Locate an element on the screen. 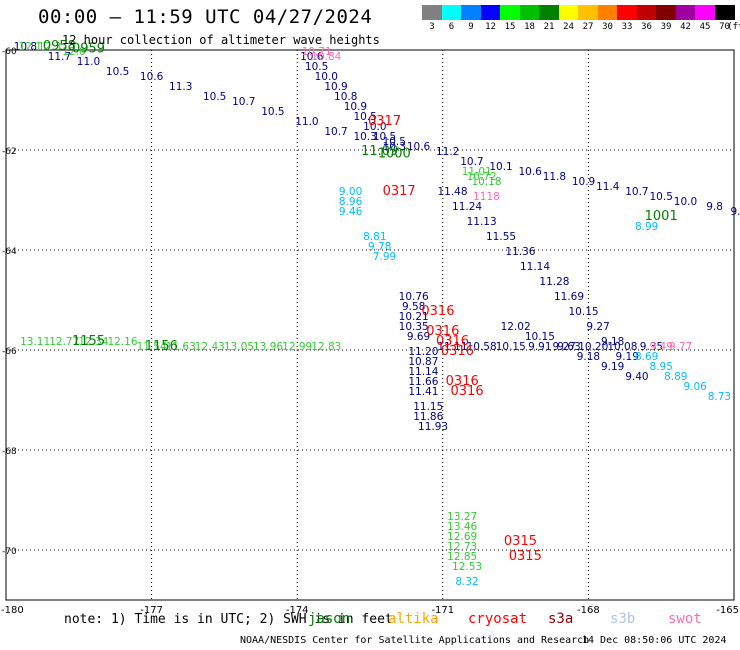 This screenshot has height=650, width=740. longitude-label: -174 is located at coordinates (297, 610).